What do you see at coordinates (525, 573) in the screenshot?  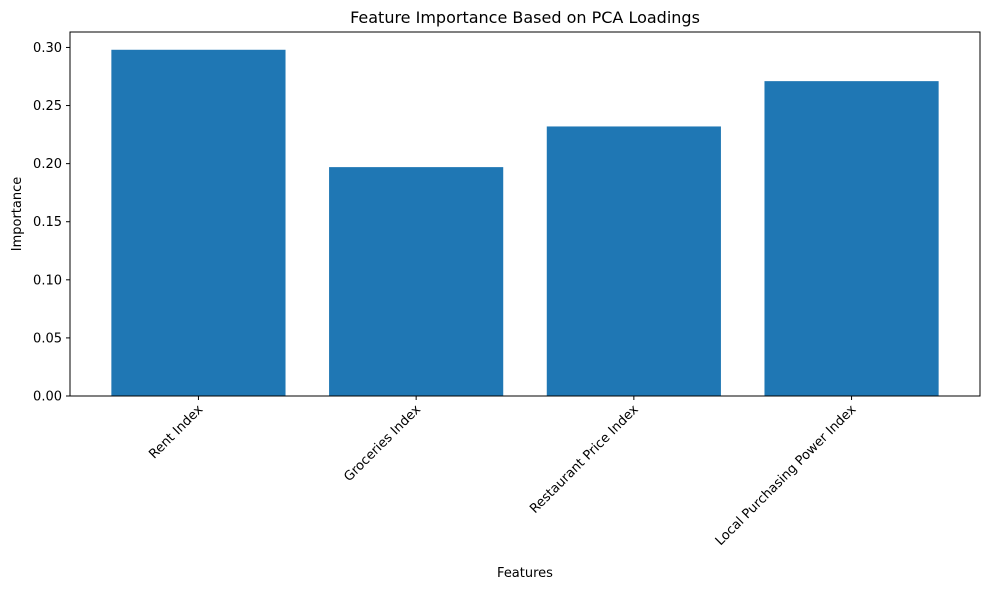 I see `x-axis-label: Features` at bounding box center [525, 573].